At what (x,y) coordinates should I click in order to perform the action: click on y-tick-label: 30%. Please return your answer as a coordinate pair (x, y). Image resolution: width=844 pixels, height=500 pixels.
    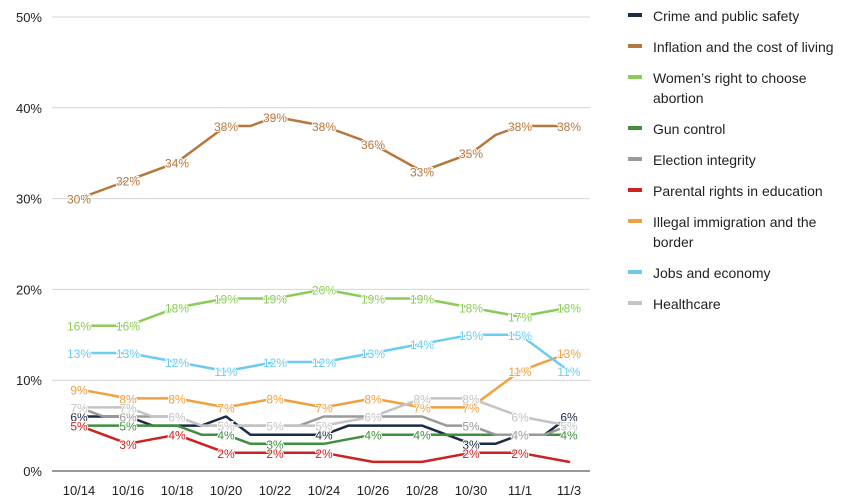
    Looking at the image, I should click on (29, 199).